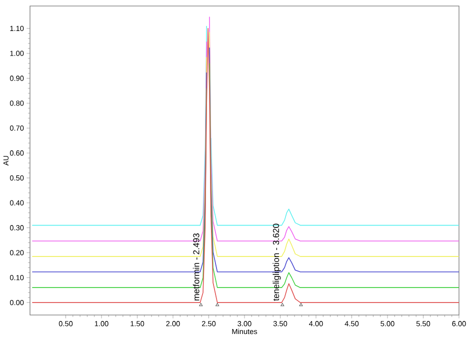 This screenshot has height=340, width=474. I want to click on annotation: metformin - 2.493, so click(196, 266).